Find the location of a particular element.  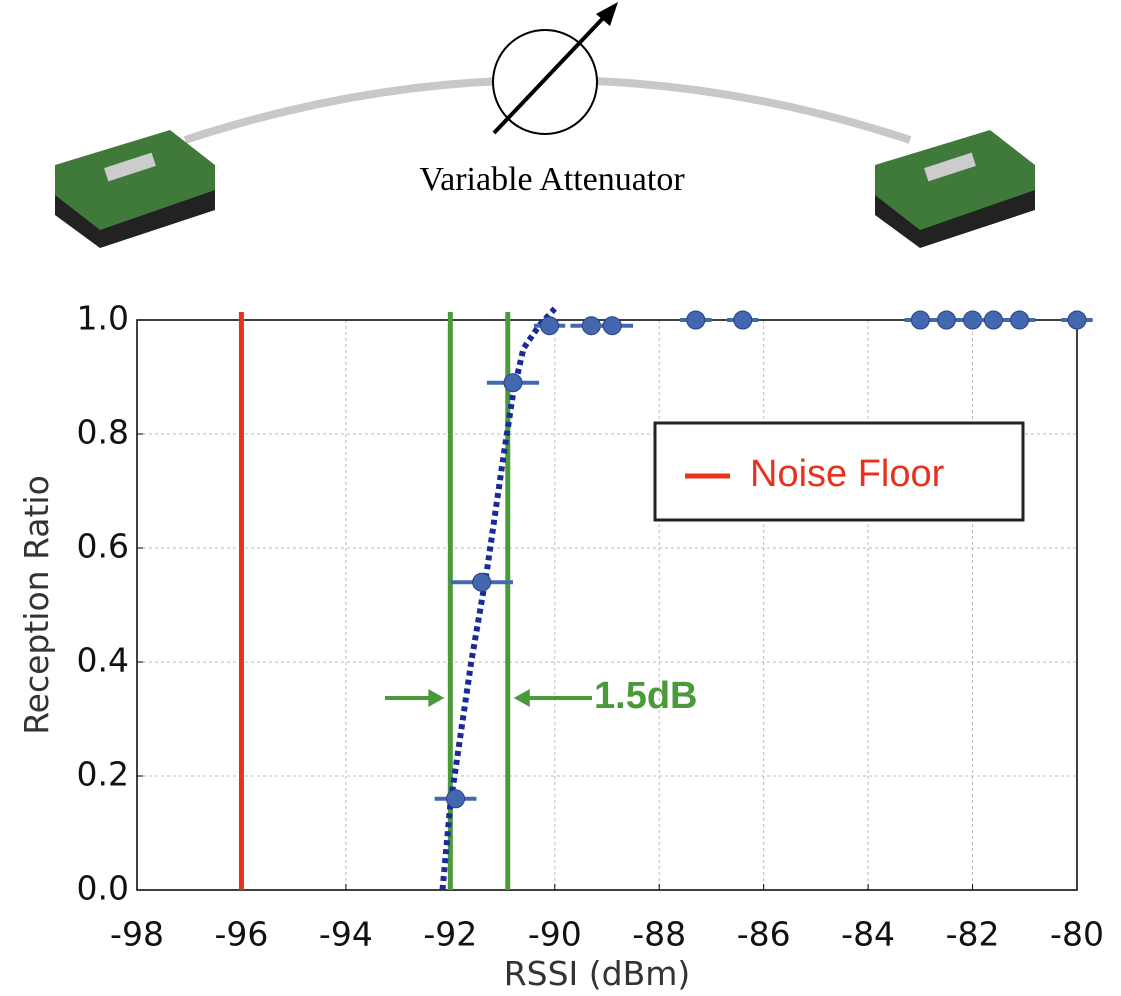

attenuator-label: Variable Attenuator is located at coordinates (552, 179).